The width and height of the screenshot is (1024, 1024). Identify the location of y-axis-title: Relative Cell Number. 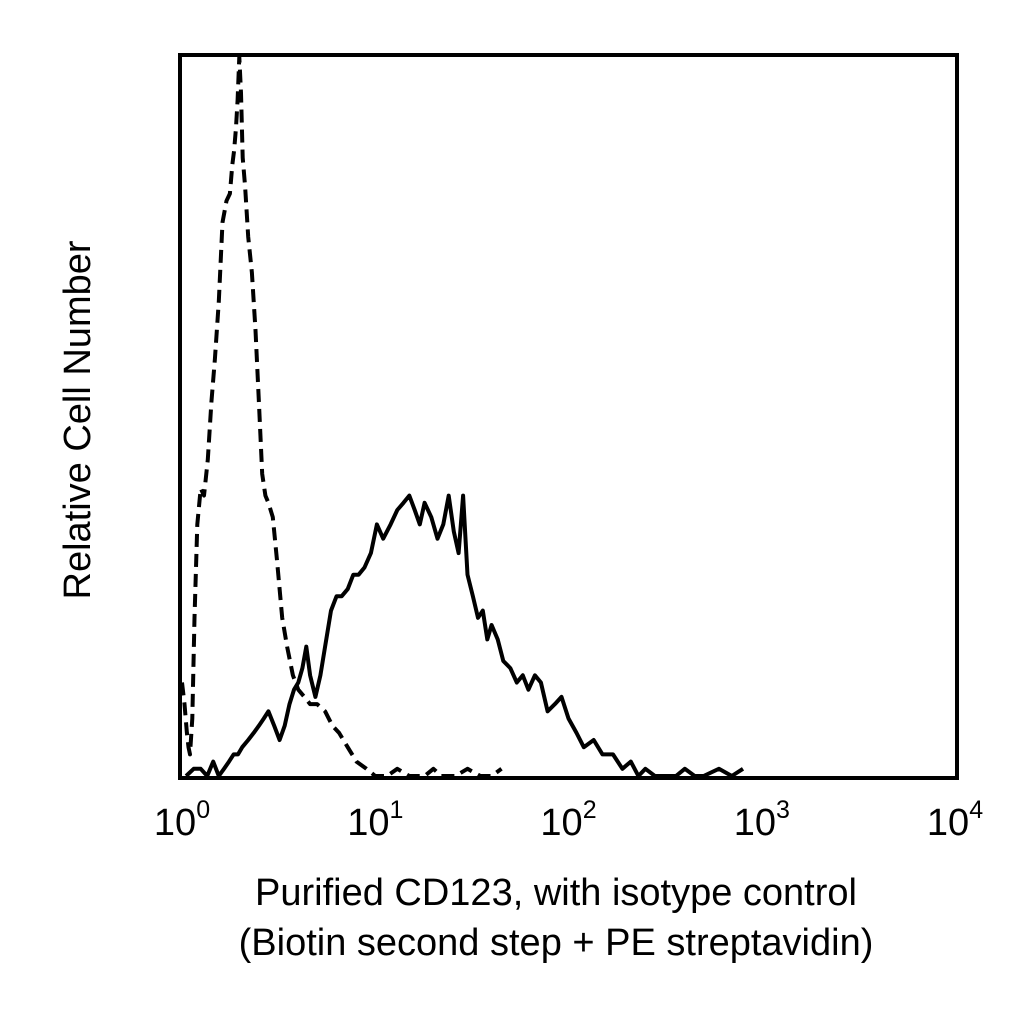
(78, 419).